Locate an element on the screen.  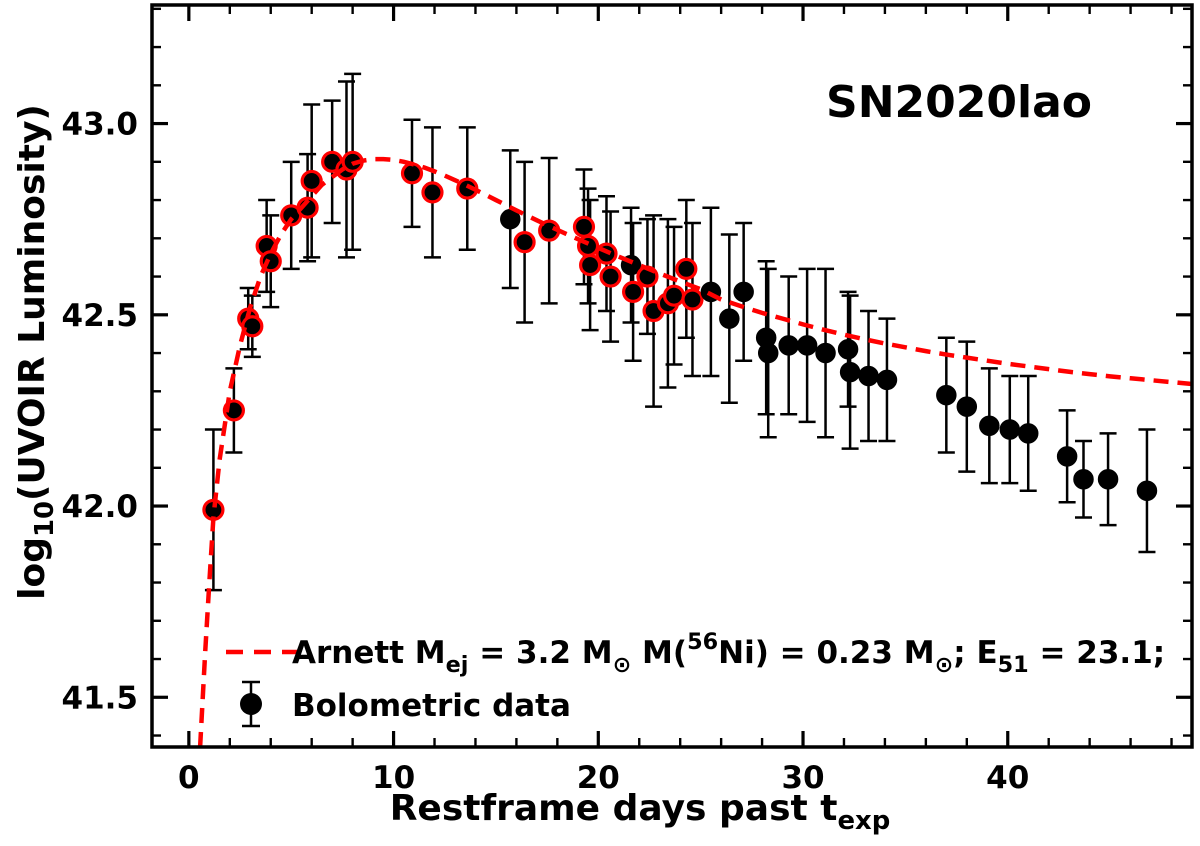
y-tick-label: 43.0 is located at coordinates (100, 125).